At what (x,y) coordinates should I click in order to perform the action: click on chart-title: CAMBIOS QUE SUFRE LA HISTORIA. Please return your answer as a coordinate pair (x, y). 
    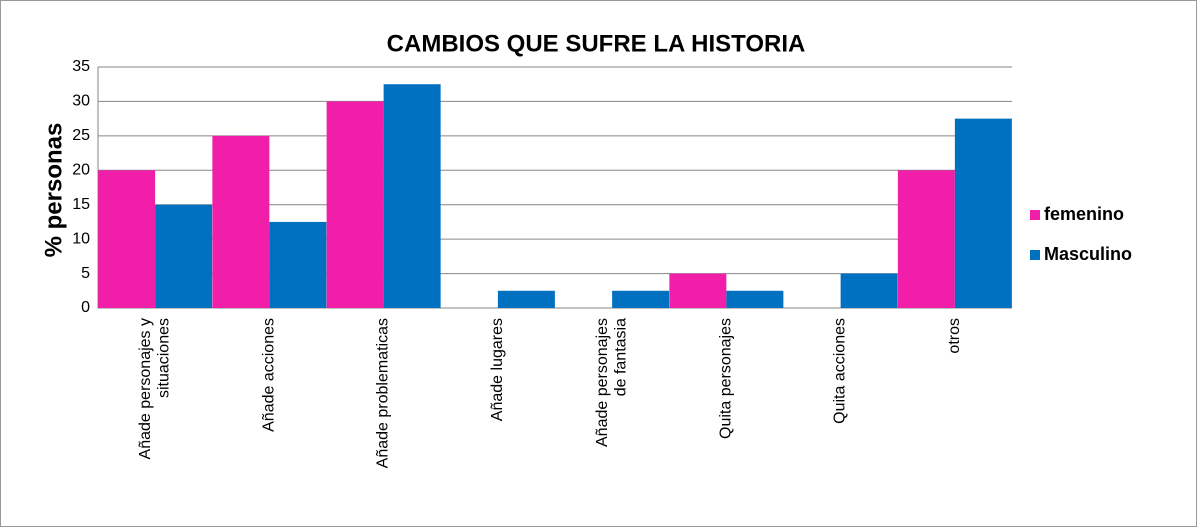
    Looking at the image, I should click on (596, 43).